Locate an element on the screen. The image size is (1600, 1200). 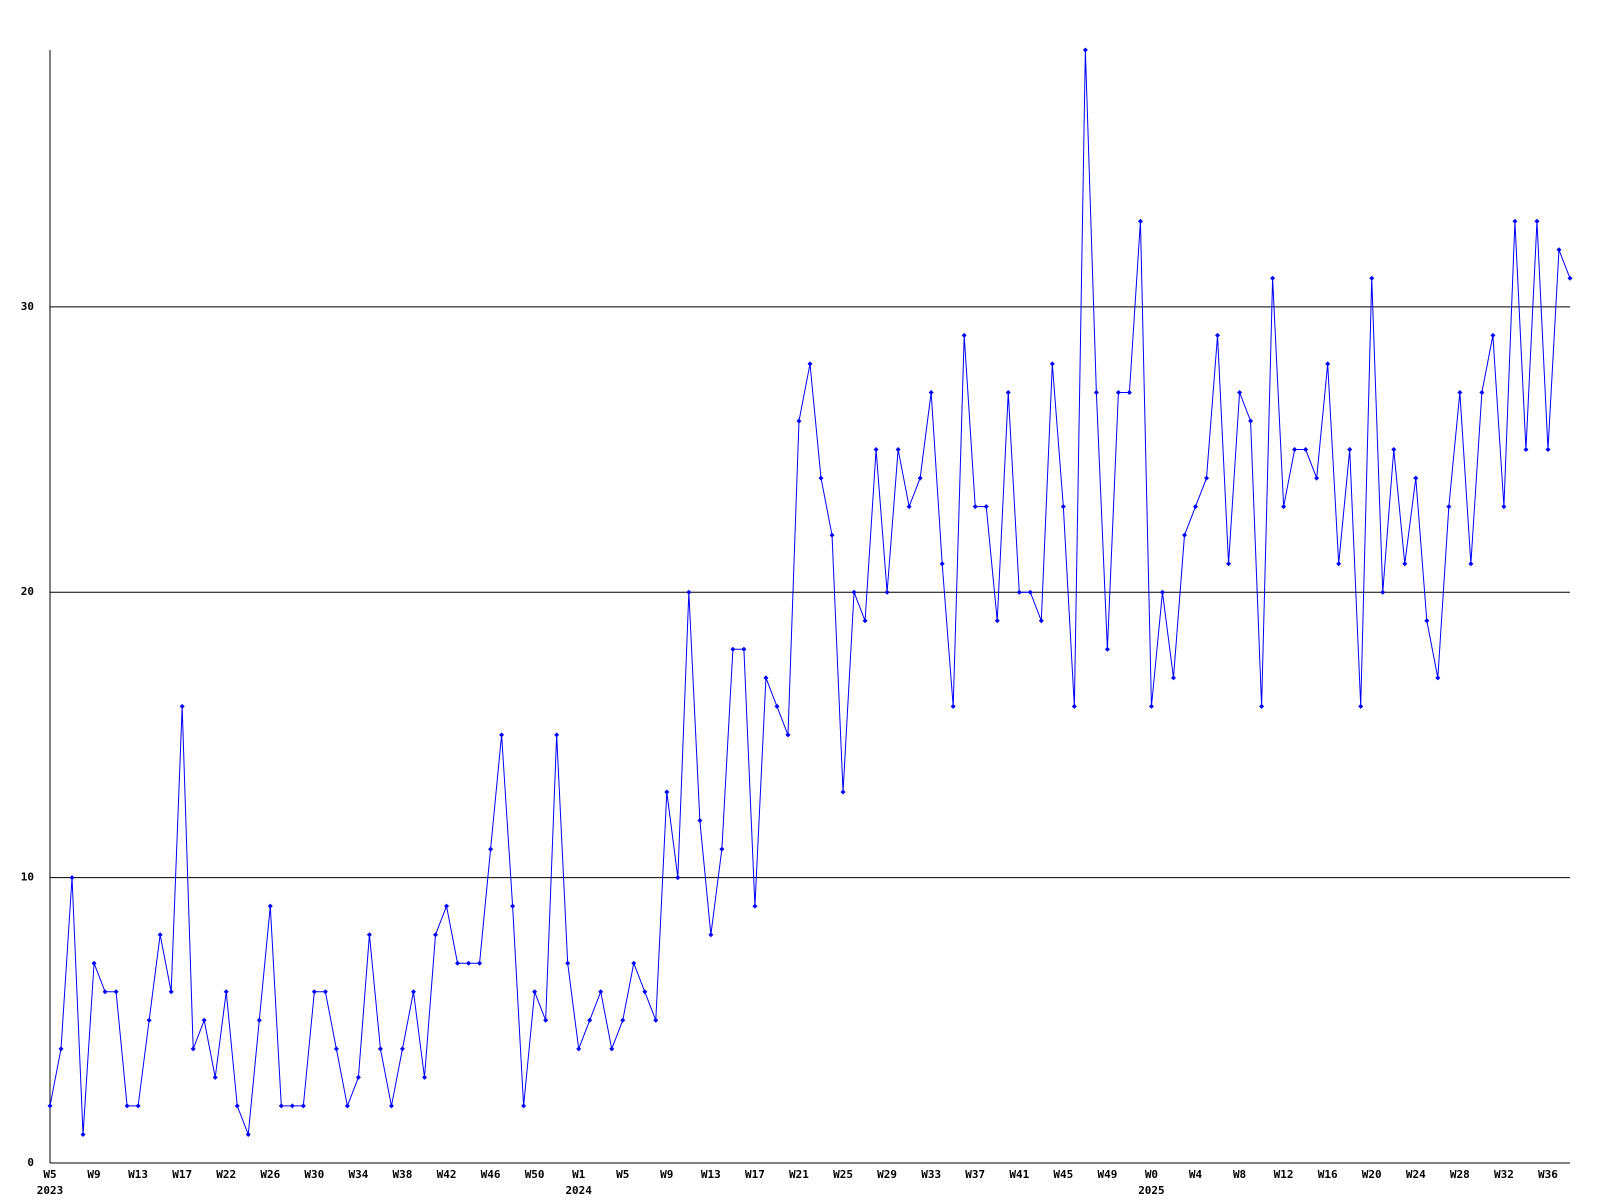
x-tick-label: W45 is located at coordinates (1063, 1174).